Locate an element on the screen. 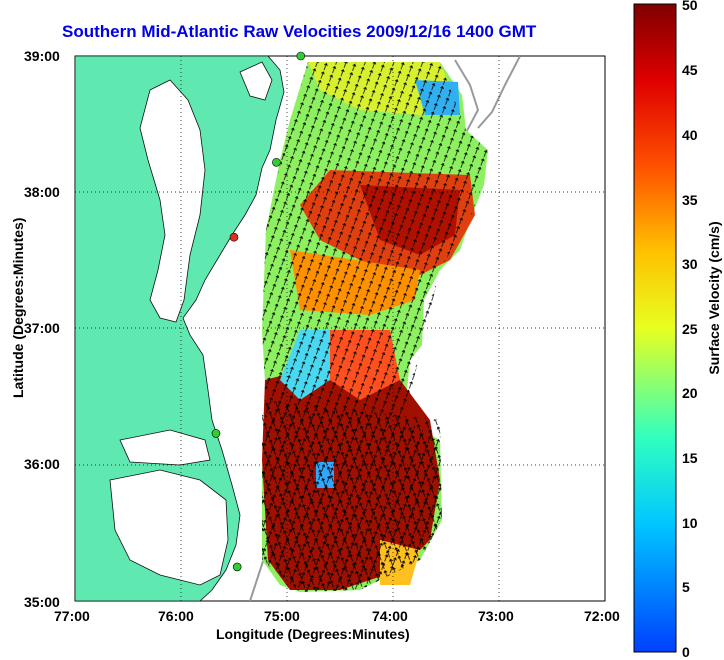 The height and width of the screenshot is (660, 724). colorbar-tick-label: 50 is located at coordinates (690, 6).